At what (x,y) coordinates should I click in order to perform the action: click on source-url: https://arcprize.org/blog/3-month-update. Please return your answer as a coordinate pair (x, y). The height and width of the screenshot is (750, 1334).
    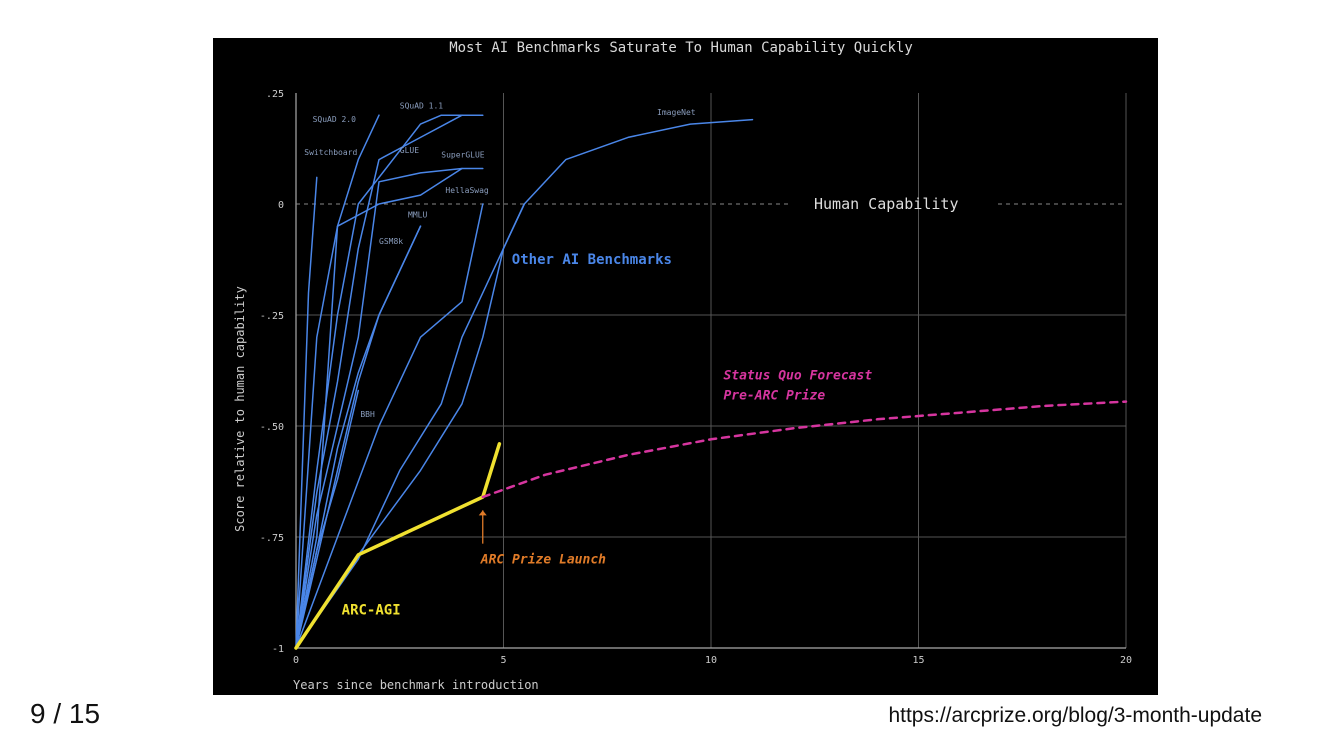
    Looking at the image, I should click on (1075, 715).